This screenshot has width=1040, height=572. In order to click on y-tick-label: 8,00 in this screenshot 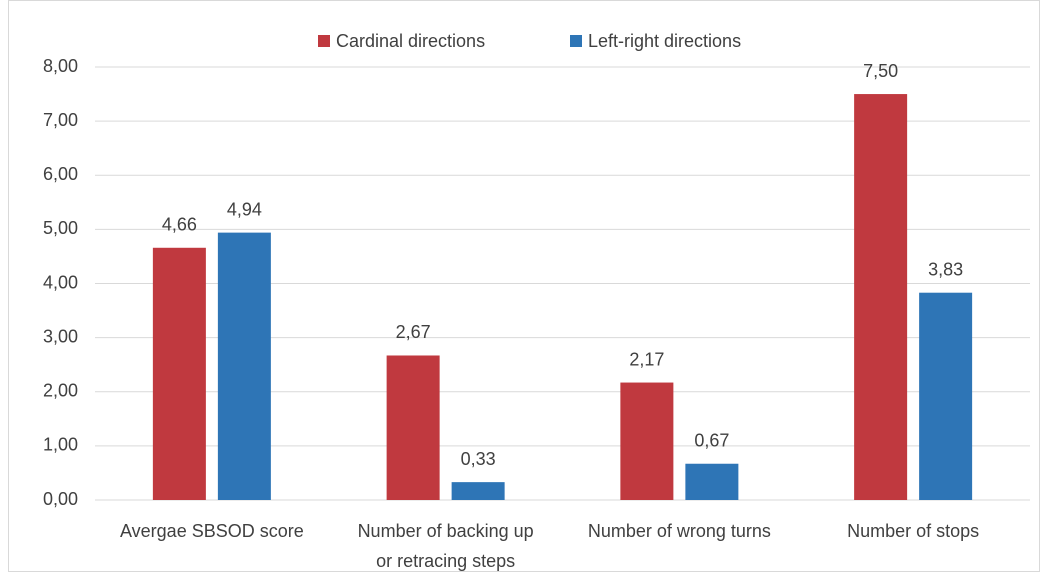, I will do `click(60, 66)`.